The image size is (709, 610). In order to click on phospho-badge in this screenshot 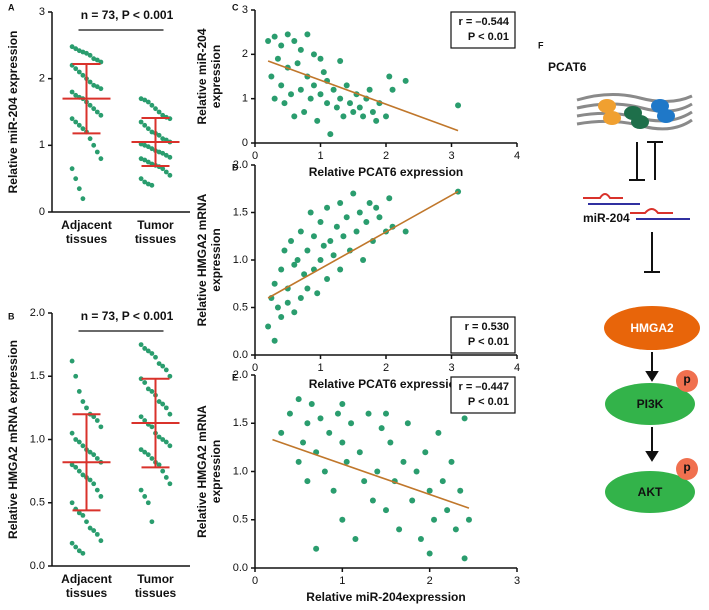, I will do `click(687, 381)`.